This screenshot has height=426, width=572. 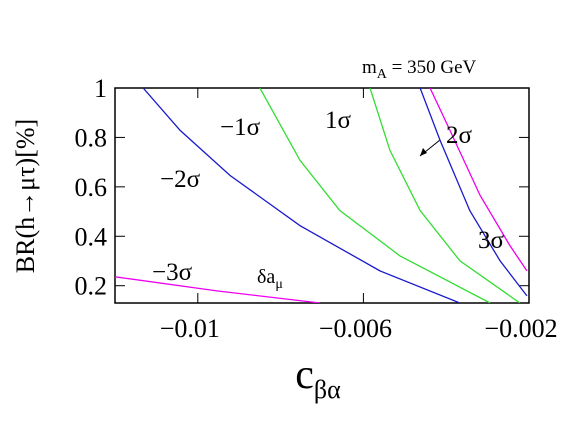 I want to click on annotation-text: −3σ, so click(x=172, y=272).